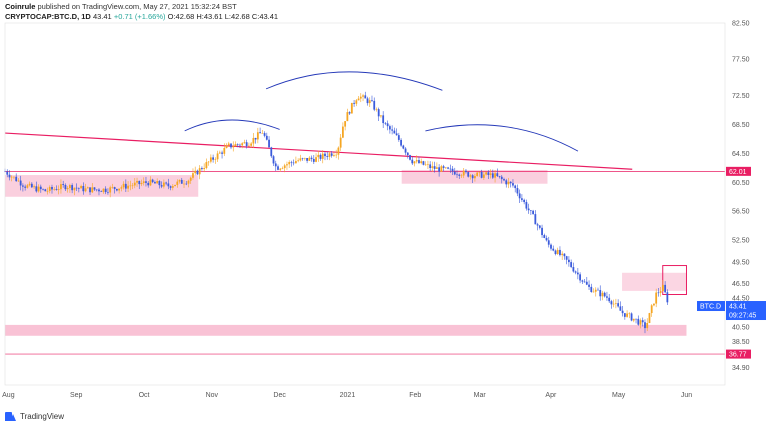 The image size is (768, 427). Describe the element at coordinates (232, 125) in the screenshot. I see `left-shoulder-arc` at that location.